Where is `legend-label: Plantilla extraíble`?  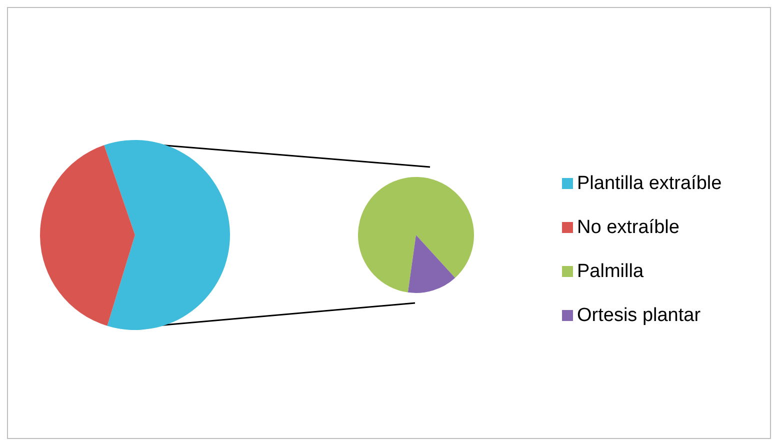
legend-label: Plantilla extraíble is located at coordinates (649, 183).